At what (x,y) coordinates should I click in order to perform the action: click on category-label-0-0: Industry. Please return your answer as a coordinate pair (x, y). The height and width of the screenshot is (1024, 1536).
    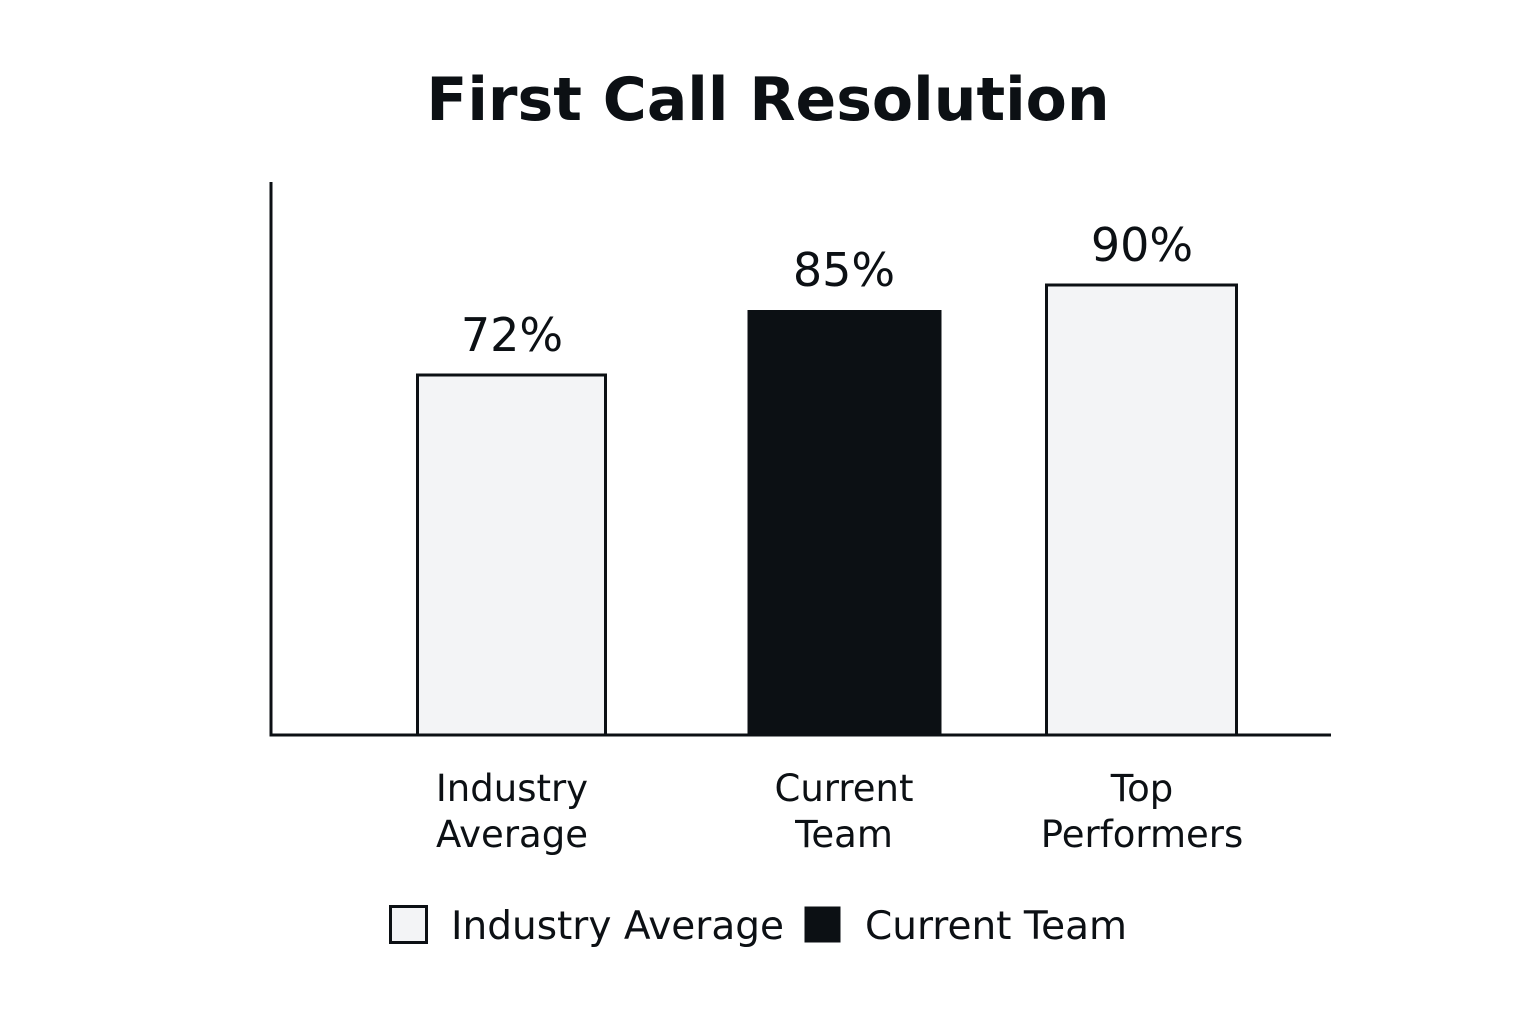
    Looking at the image, I should click on (512, 788).